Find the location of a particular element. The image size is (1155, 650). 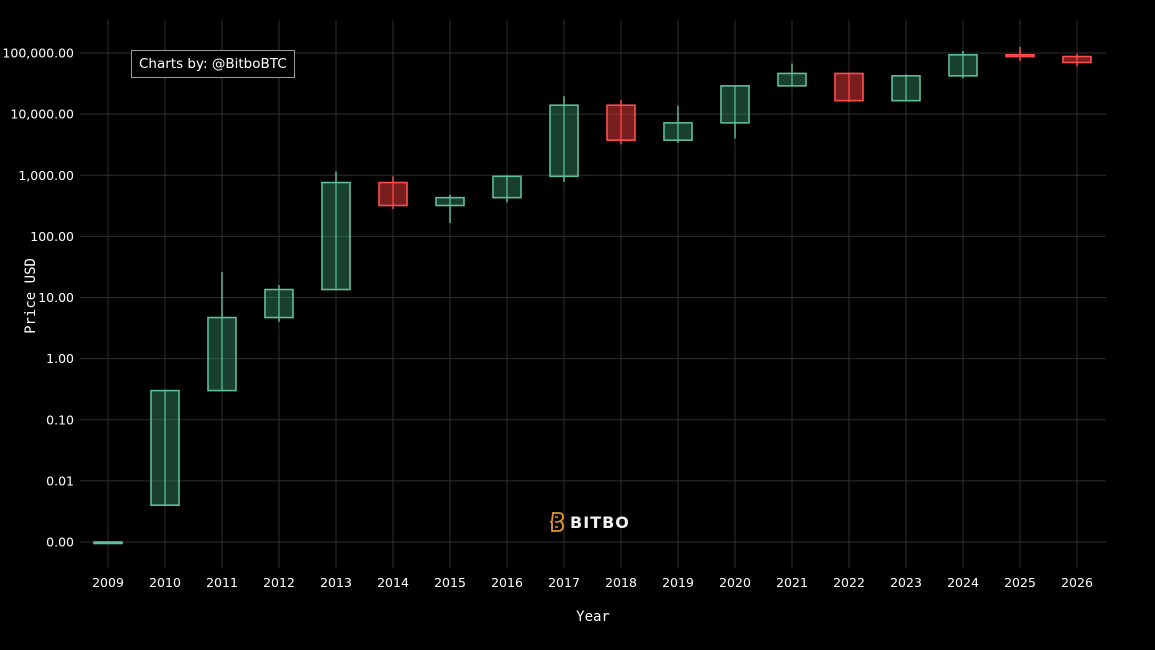

x-tick-label: 2018 is located at coordinates (621, 582).